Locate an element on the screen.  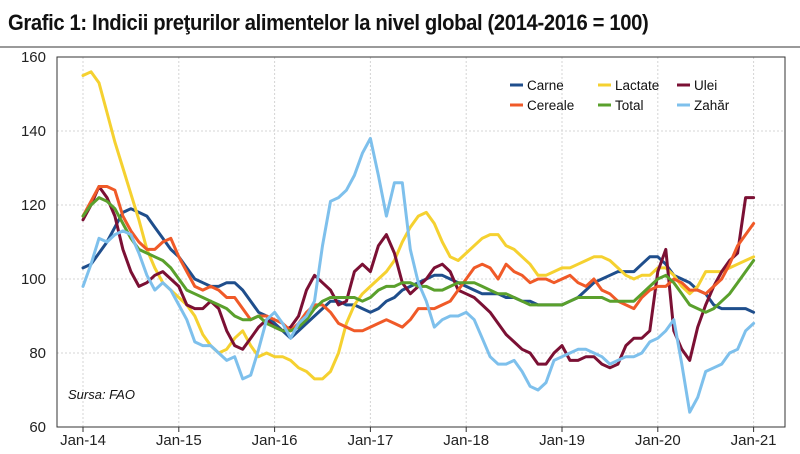
x-tick-label: Jan-15 is located at coordinates (179, 440).